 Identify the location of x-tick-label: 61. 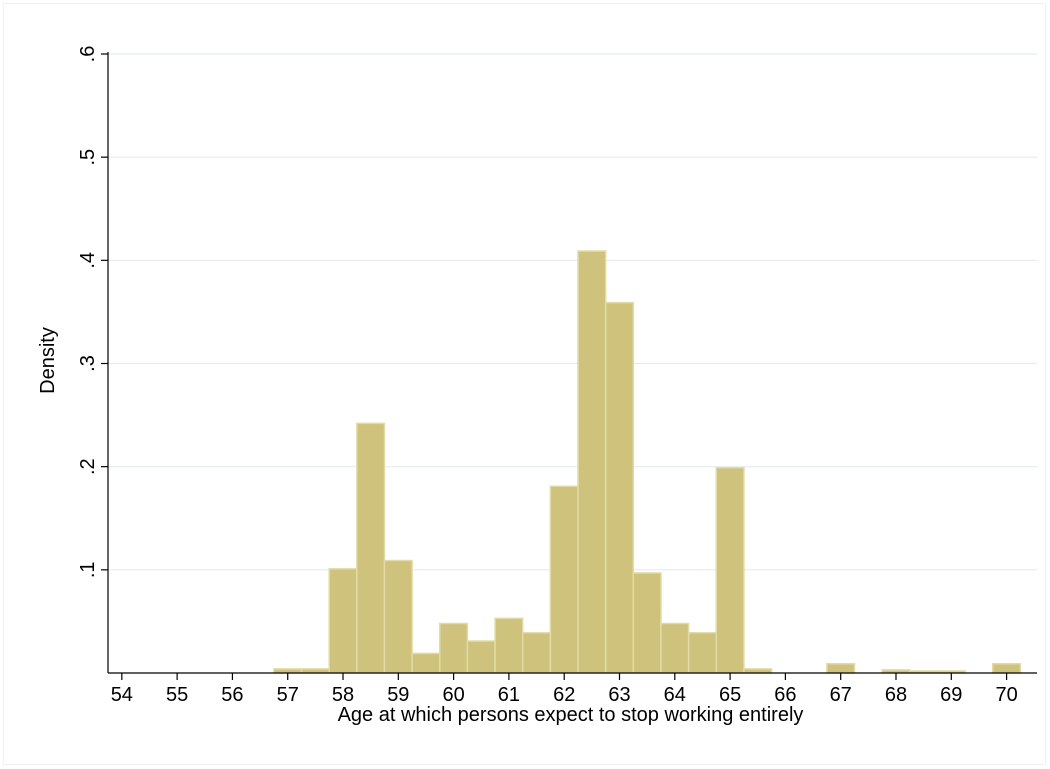
(509, 695).